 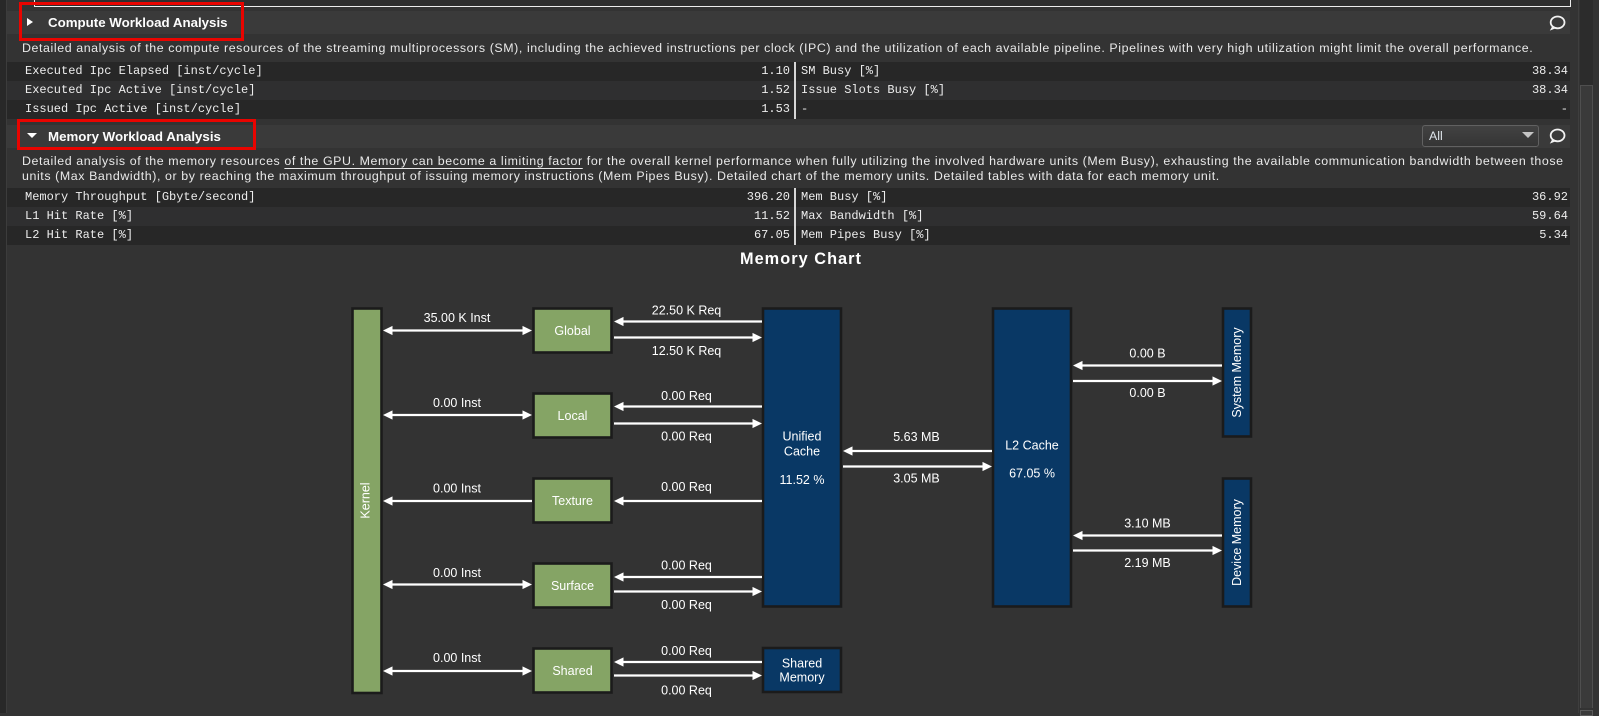 I want to click on svg-text: 5.63 MB, so click(x=916, y=437).